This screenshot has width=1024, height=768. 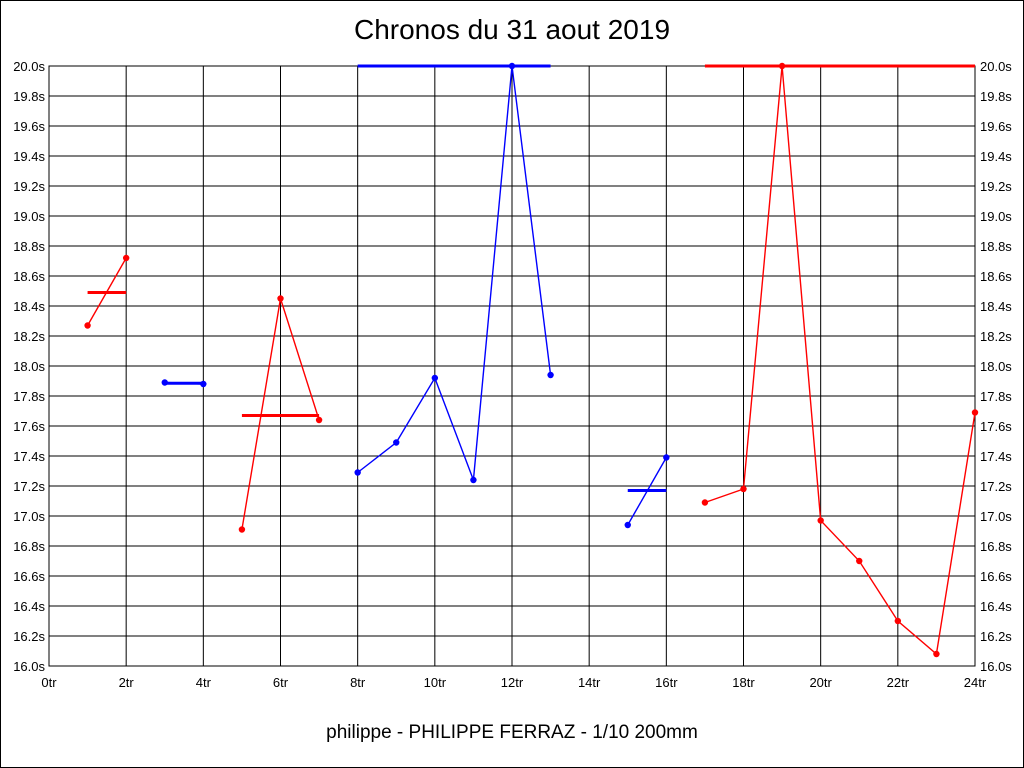 I want to click on y-tick-label-left: 19.6s, so click(x=29, y=126).